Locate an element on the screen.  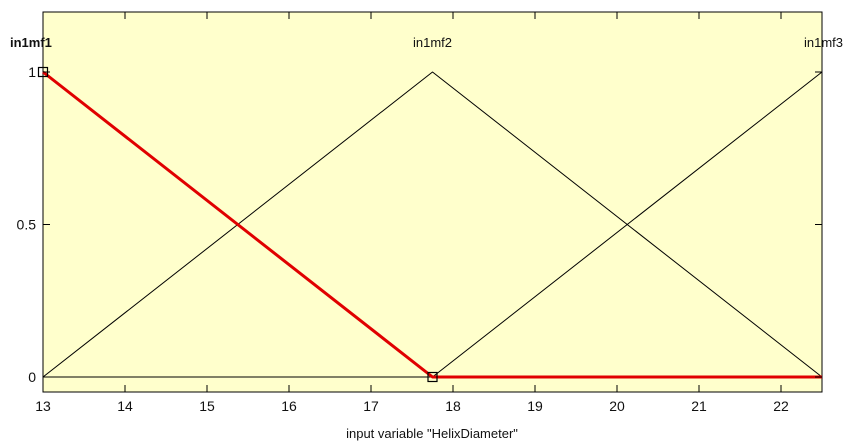
mf-label-in1mf2: in1mf2 is located at coordinates (432, 42).